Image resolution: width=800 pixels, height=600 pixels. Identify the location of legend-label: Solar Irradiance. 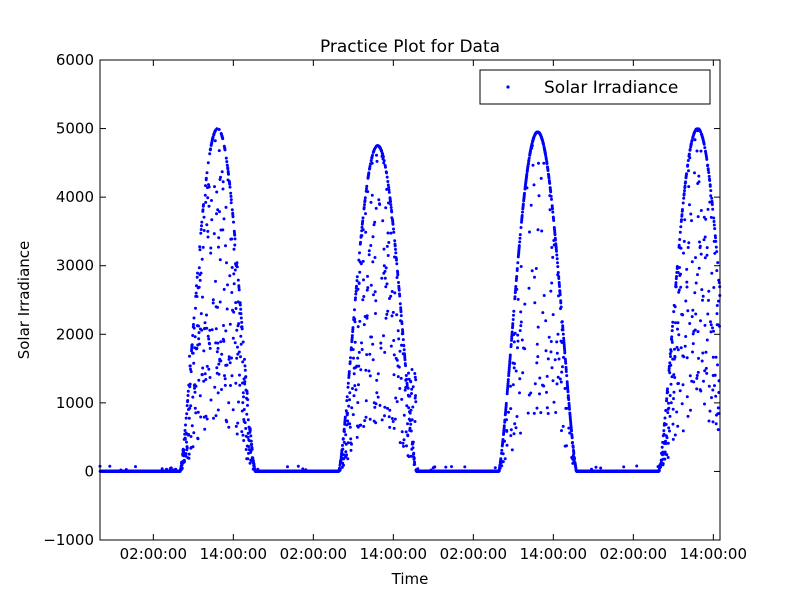
(611, 88).